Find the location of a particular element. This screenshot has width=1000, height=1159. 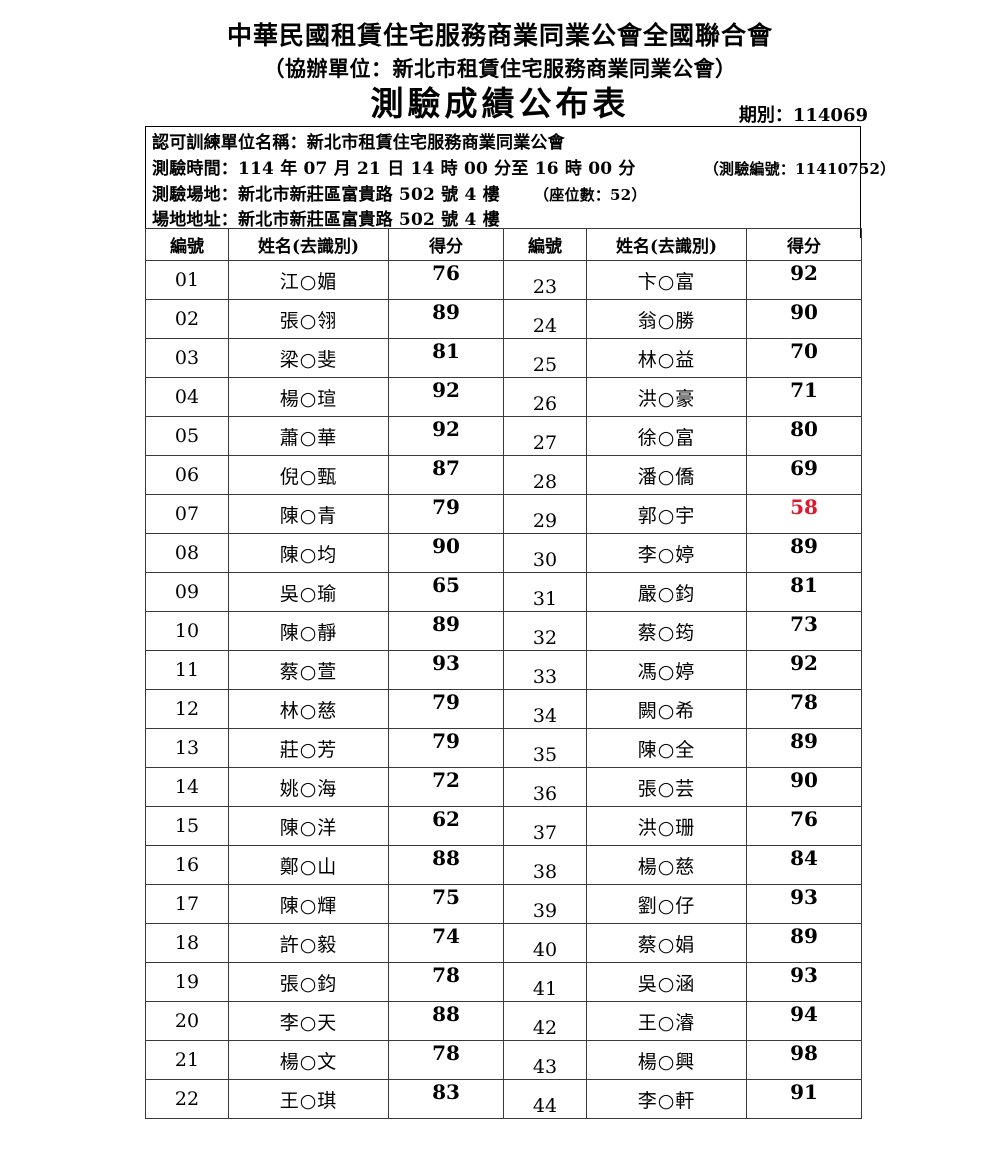

cell-name-right: 楊○興 is located at coordinates (666, 1060).